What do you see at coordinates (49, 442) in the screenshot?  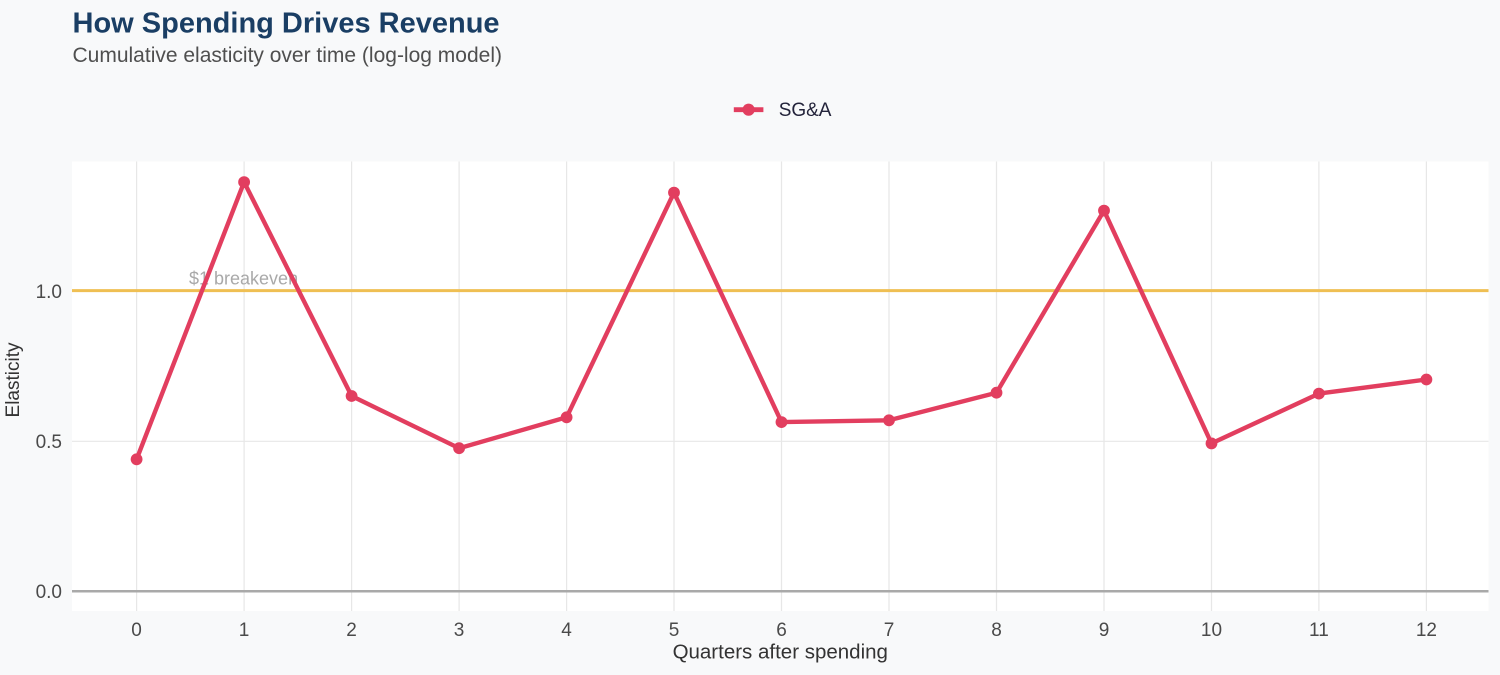 I see `svg-text: 0.5` at bounding box center [49, 442].